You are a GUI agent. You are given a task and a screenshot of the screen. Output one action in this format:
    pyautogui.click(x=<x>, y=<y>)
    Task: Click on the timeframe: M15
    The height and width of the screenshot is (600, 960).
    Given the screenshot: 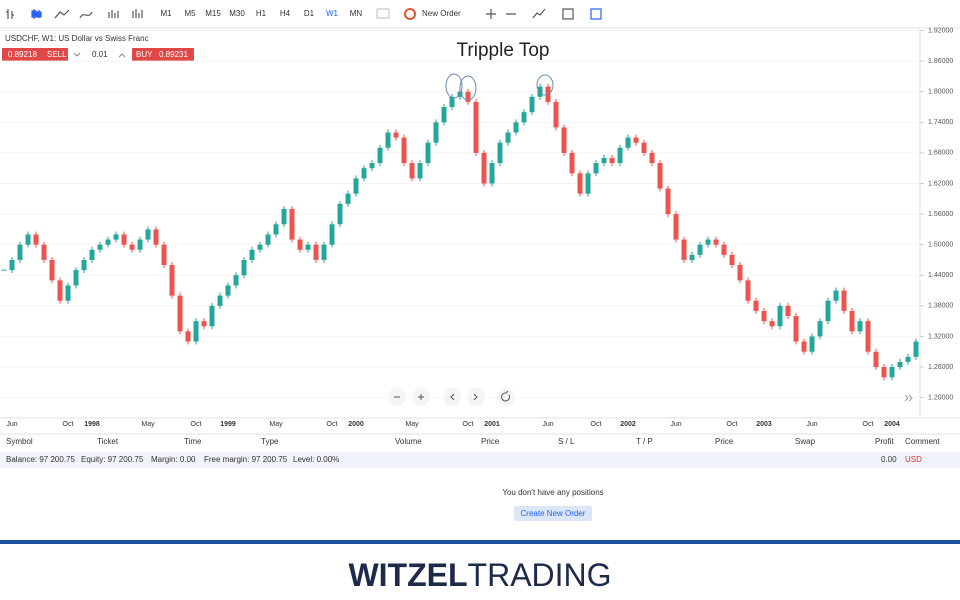 What is the action you would take?
    pyautogui.click(x=213, y=13)
    